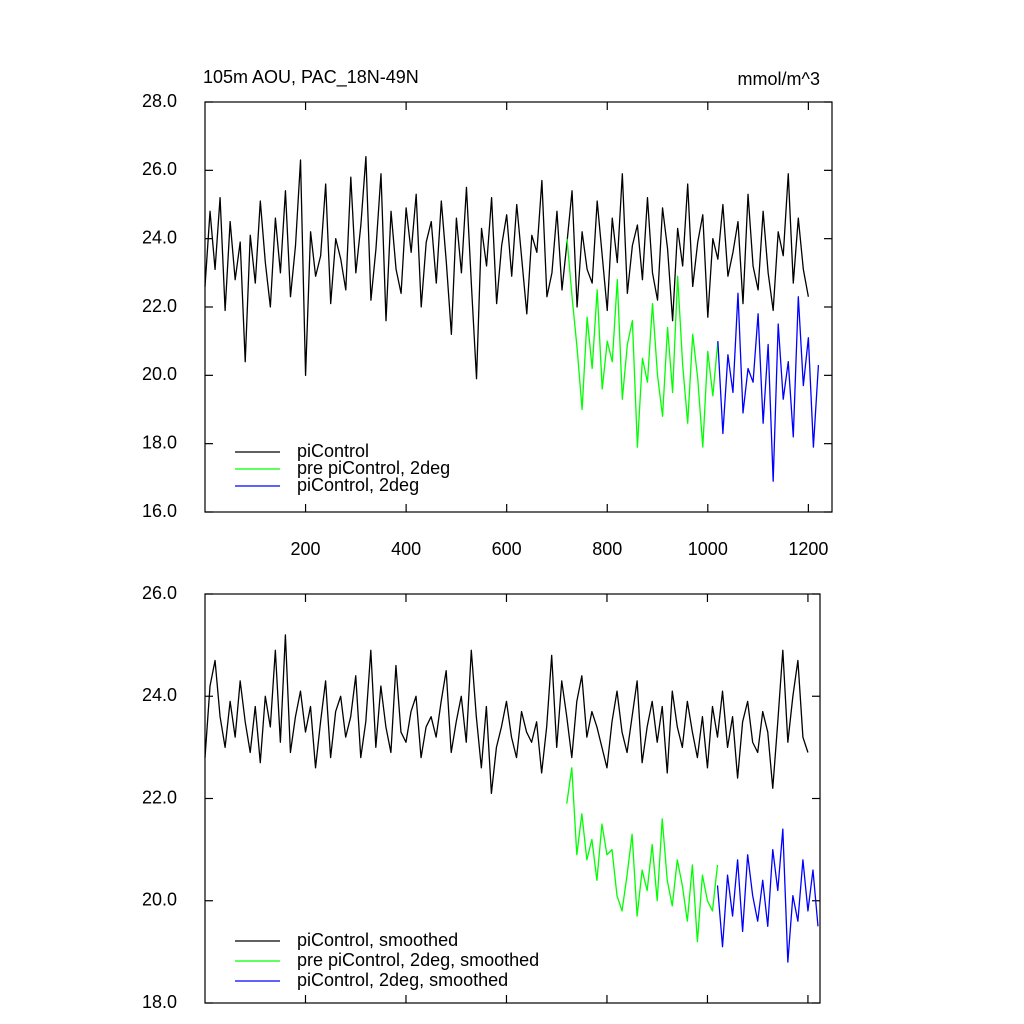 This screenshot has height=1024, width=1024. Describe the element at coordinates (406, 549) in the screenshot. I see `x-tick-label: 400` at that location.